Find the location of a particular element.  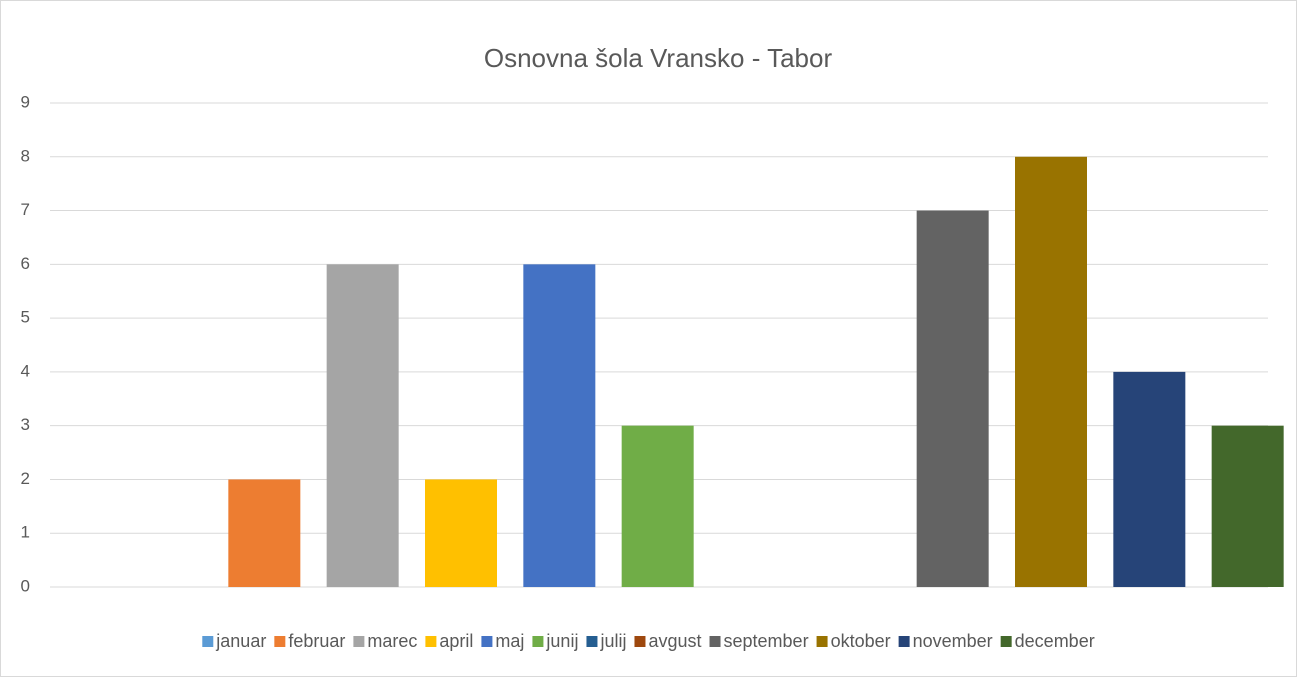

chart-title: Osnovna šola Vransko - Tabor is located at coordinates (658, 58).